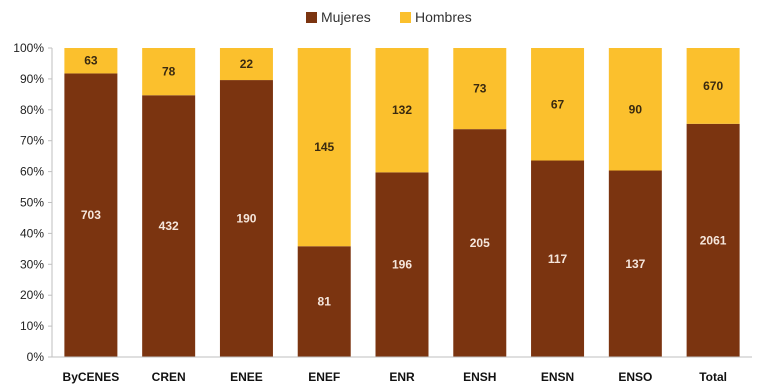 This screenshot has width=757, height=390. I want to click on data-label-mujeres-enef: 81, so click(325, 302).